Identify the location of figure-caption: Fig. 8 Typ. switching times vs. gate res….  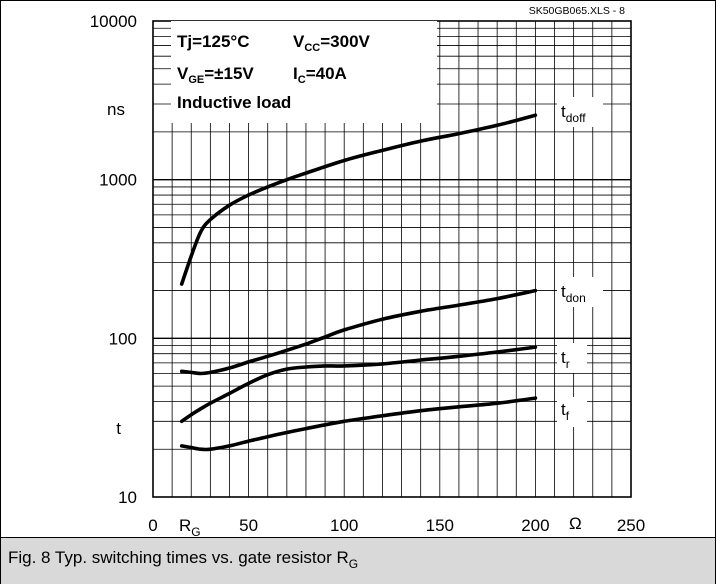
(358, 560).